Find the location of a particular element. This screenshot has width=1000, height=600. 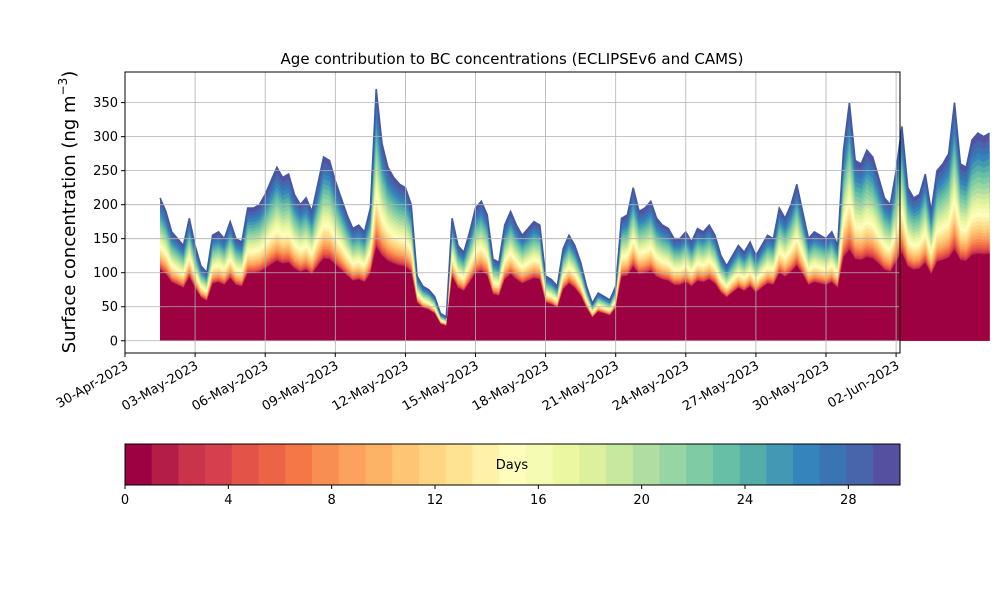

y-axis-label-superscript: −3 is located at coordinates (63, 87).